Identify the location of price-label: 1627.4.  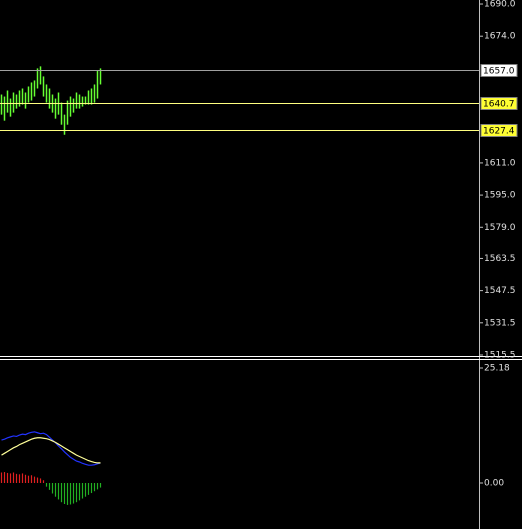
(499, 132).